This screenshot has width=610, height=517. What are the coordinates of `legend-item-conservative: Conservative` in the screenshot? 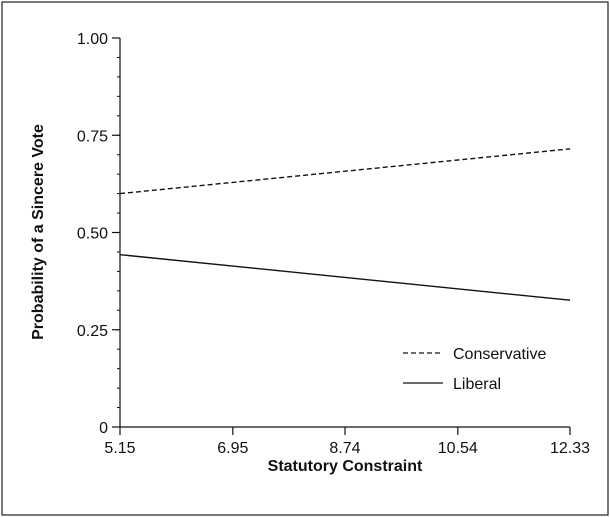 It's located at (474, 354).